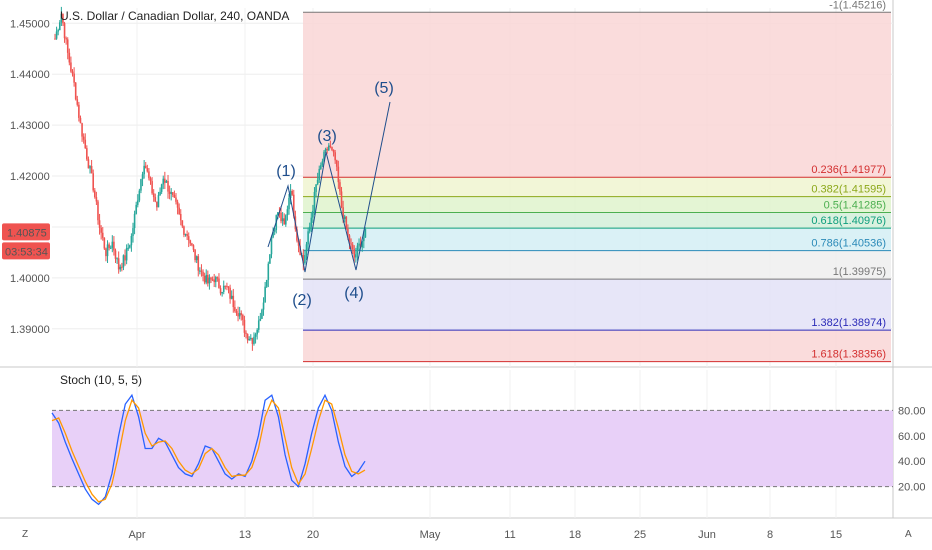 Image resolution: width=932 pixels, height=550 pixels. What do you see at coordinates (855, 205) in the screenshot?
I see `fib-level-label: 0.5(1.41285)` at bounding box center [855, 205].